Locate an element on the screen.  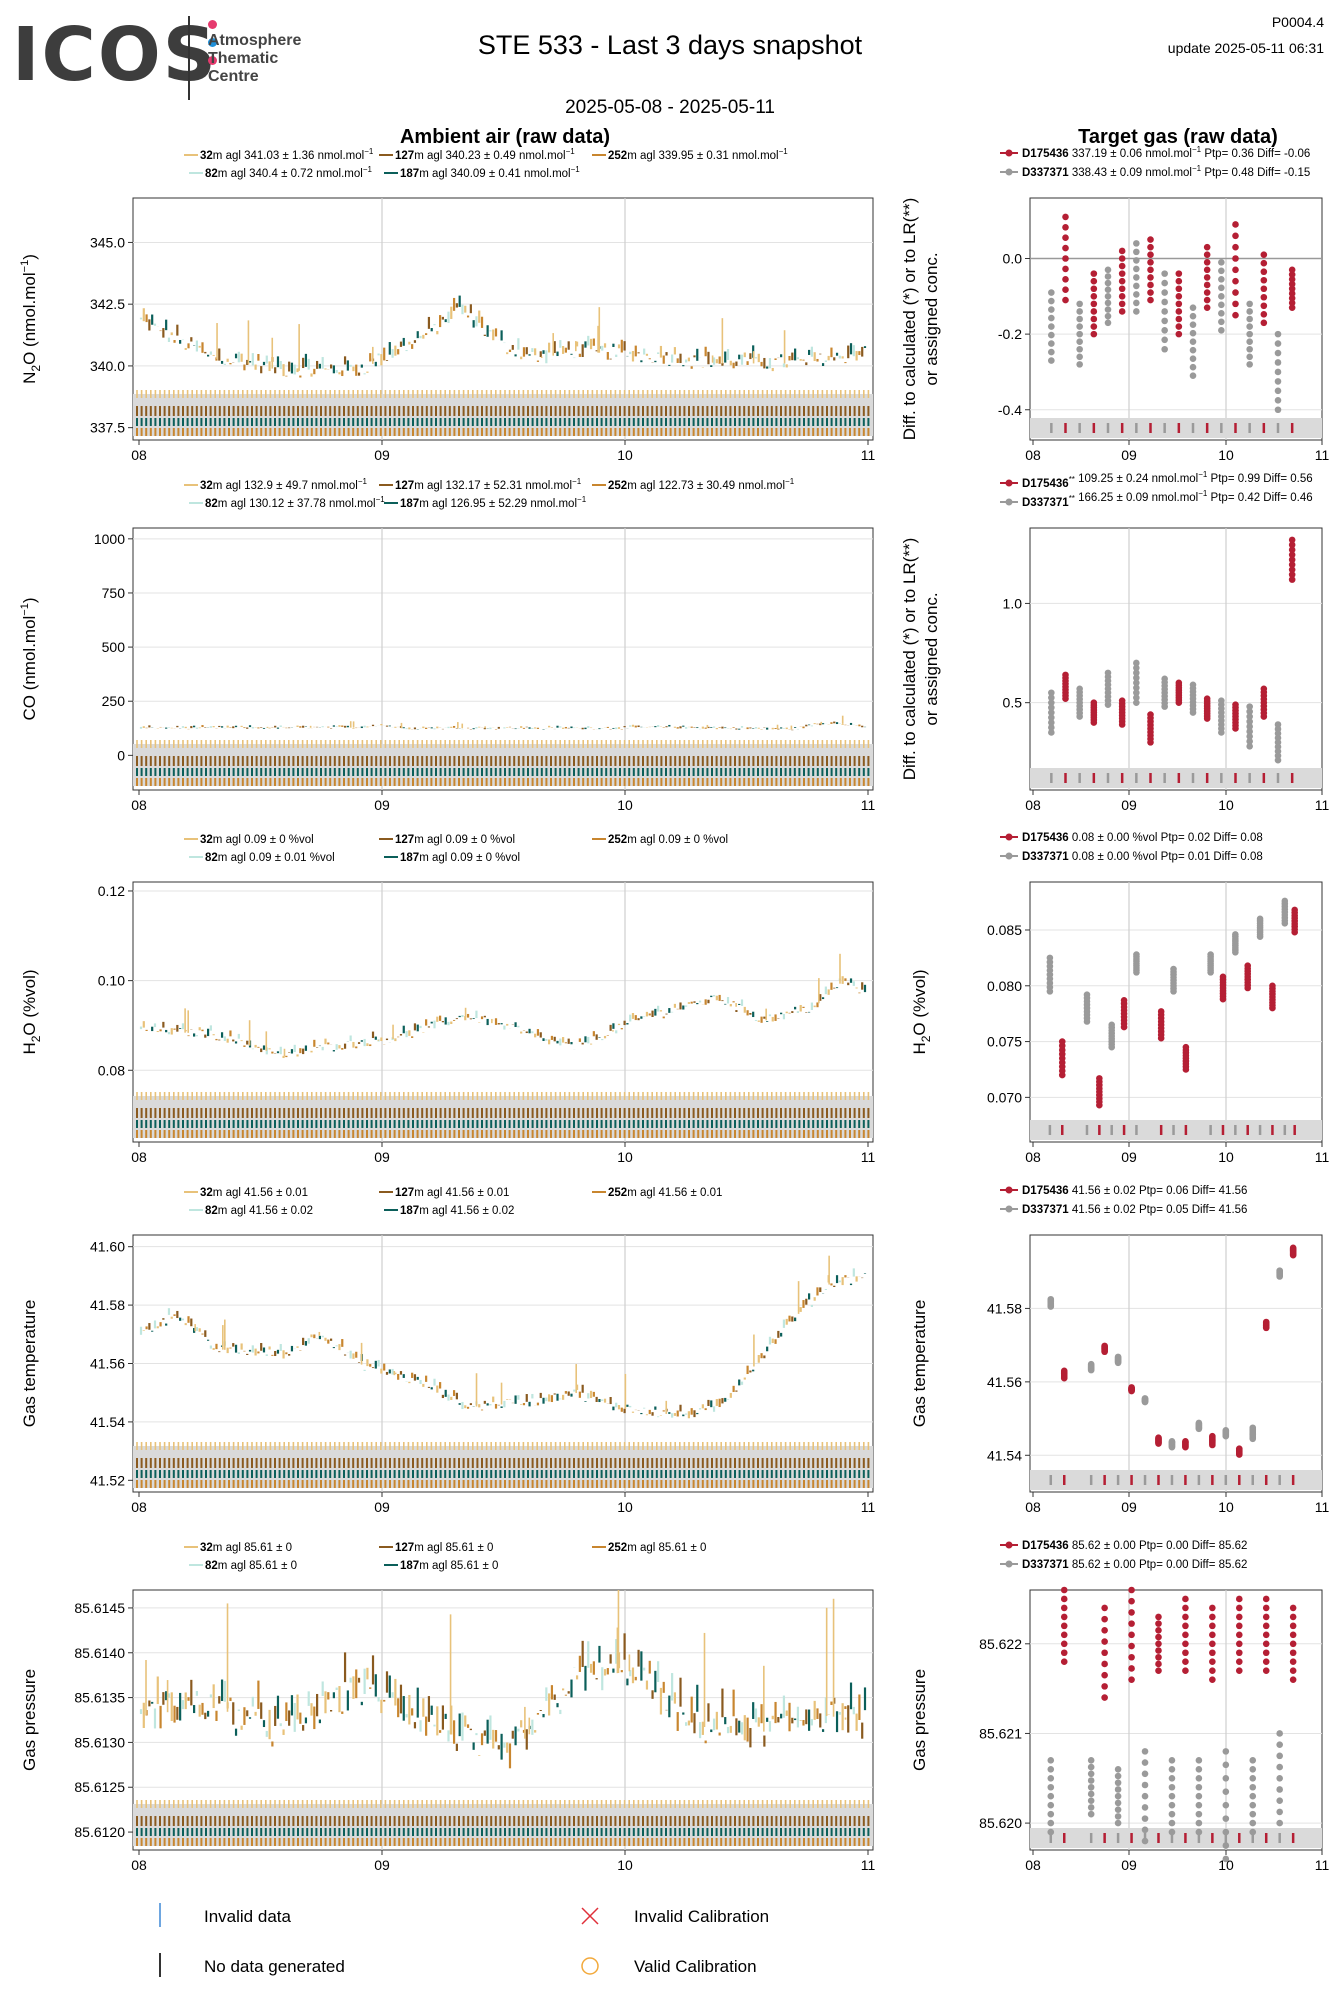
y-tick-label: 500 is located at coordinates (114, 647).